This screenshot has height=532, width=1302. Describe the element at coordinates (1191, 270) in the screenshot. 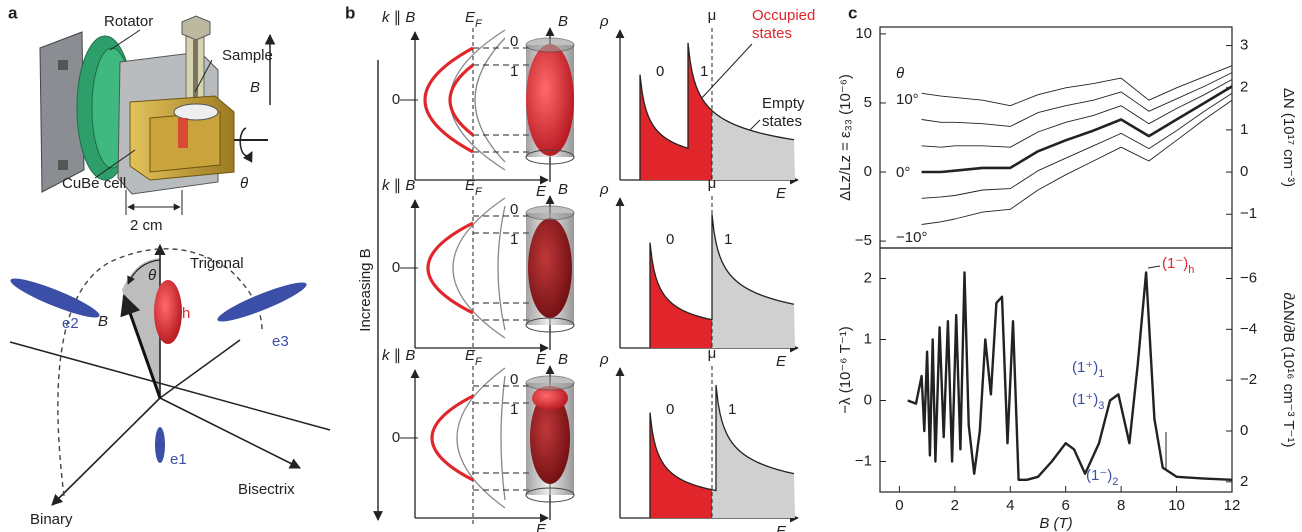

I see `annotation-sub: h` at that location.